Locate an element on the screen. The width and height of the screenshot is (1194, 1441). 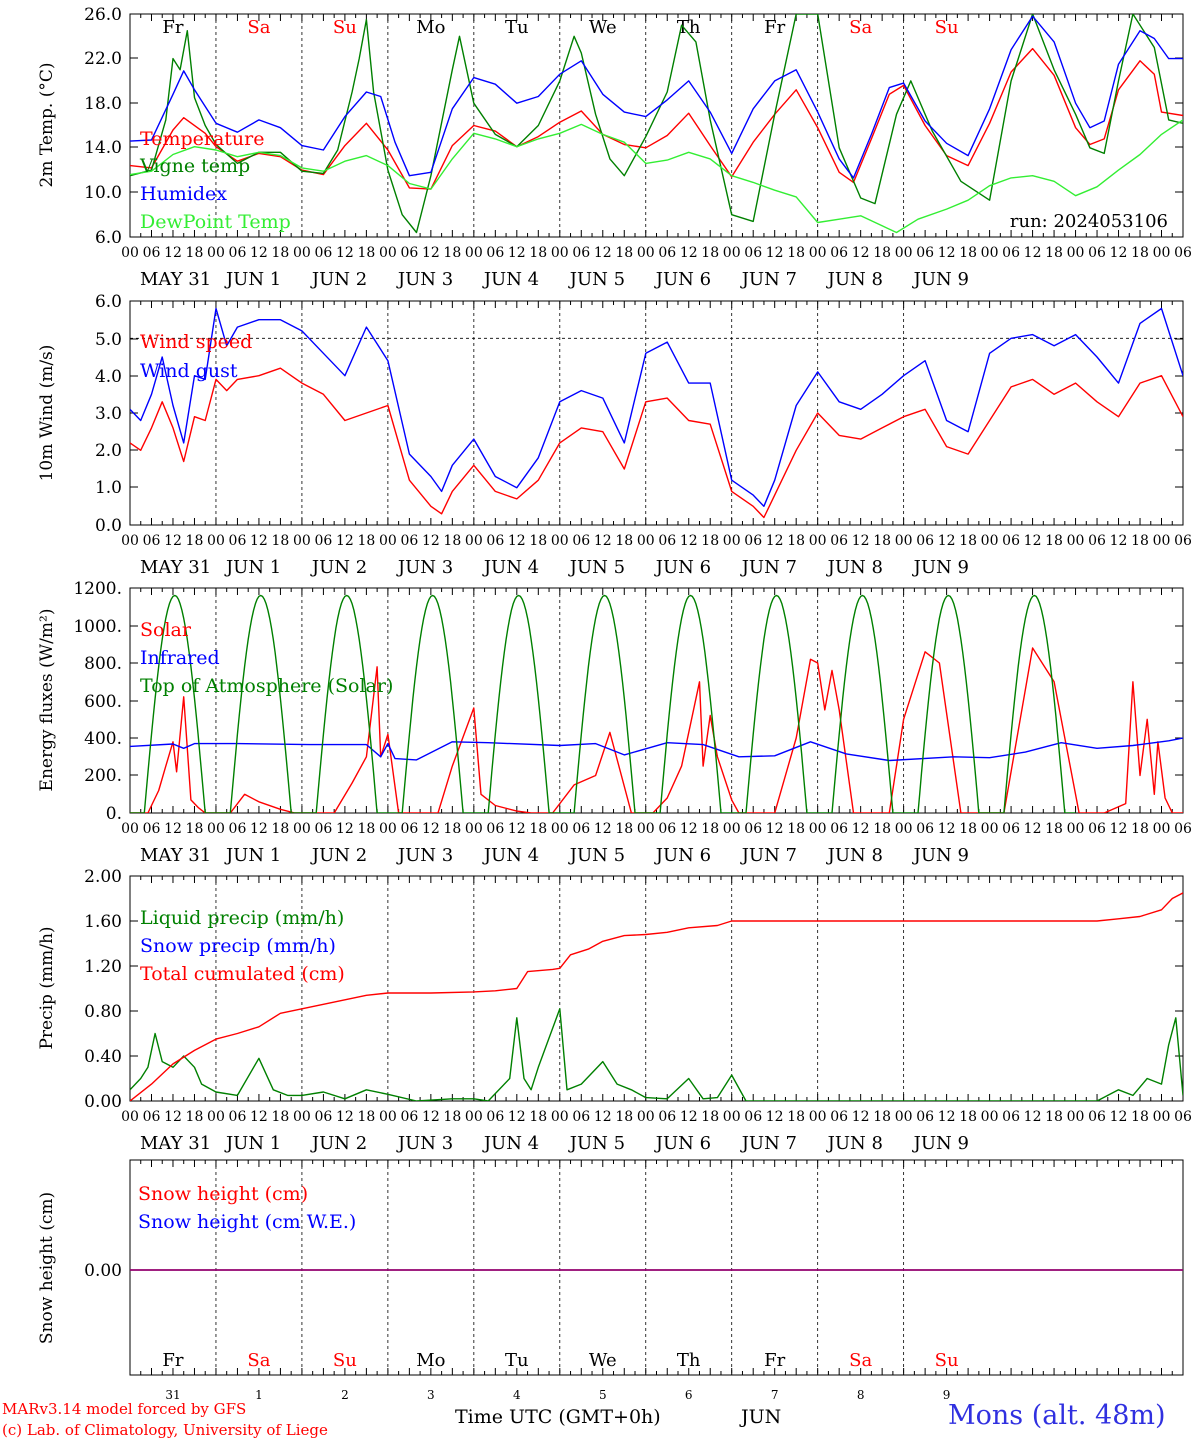
day-of-month-label: 8 is located at coordinates (861, 1395).